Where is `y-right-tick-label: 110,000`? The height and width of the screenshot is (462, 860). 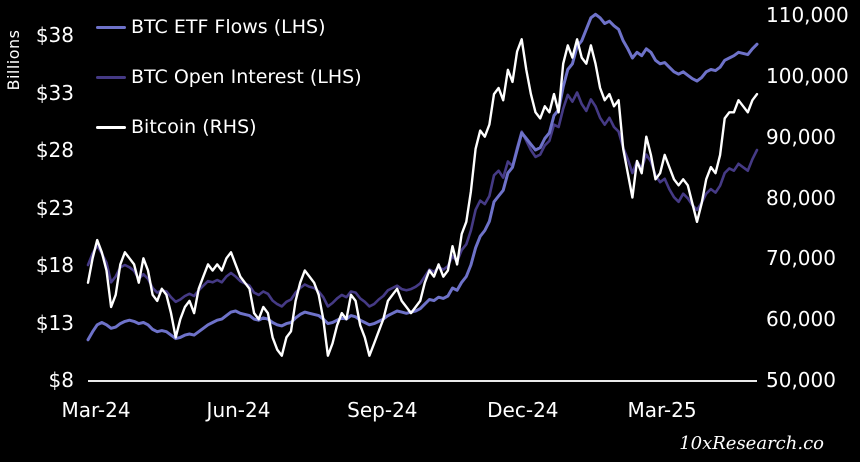
y-right-tick-label: 110,000 is located at coordinates (807, 15).